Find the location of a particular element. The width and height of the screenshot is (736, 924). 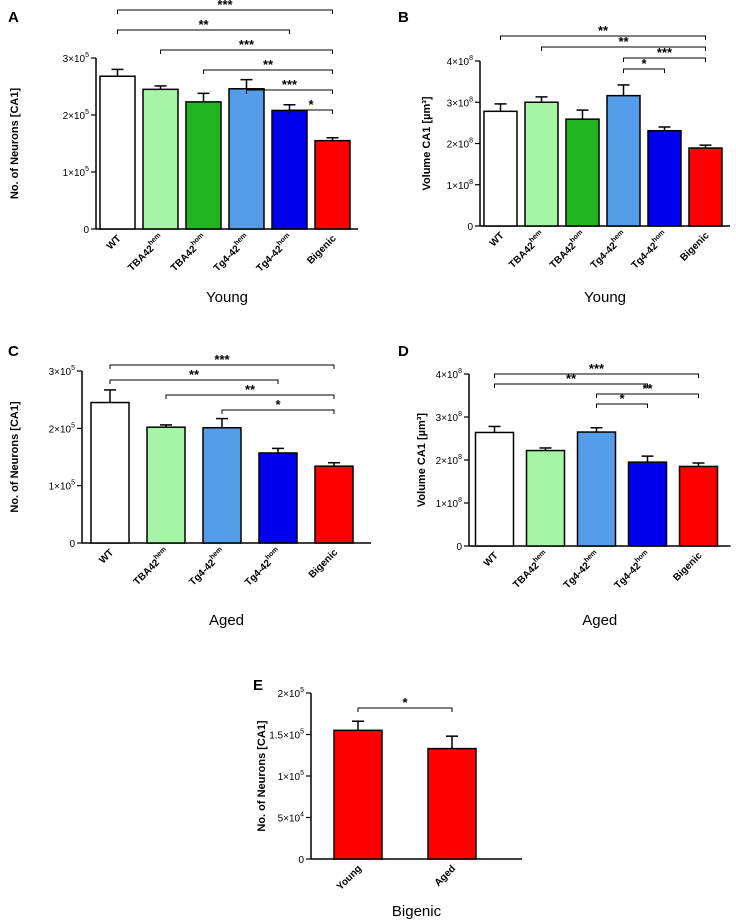

panel-a-x-tick-label-base: WT is located at coordinates (114, 242).